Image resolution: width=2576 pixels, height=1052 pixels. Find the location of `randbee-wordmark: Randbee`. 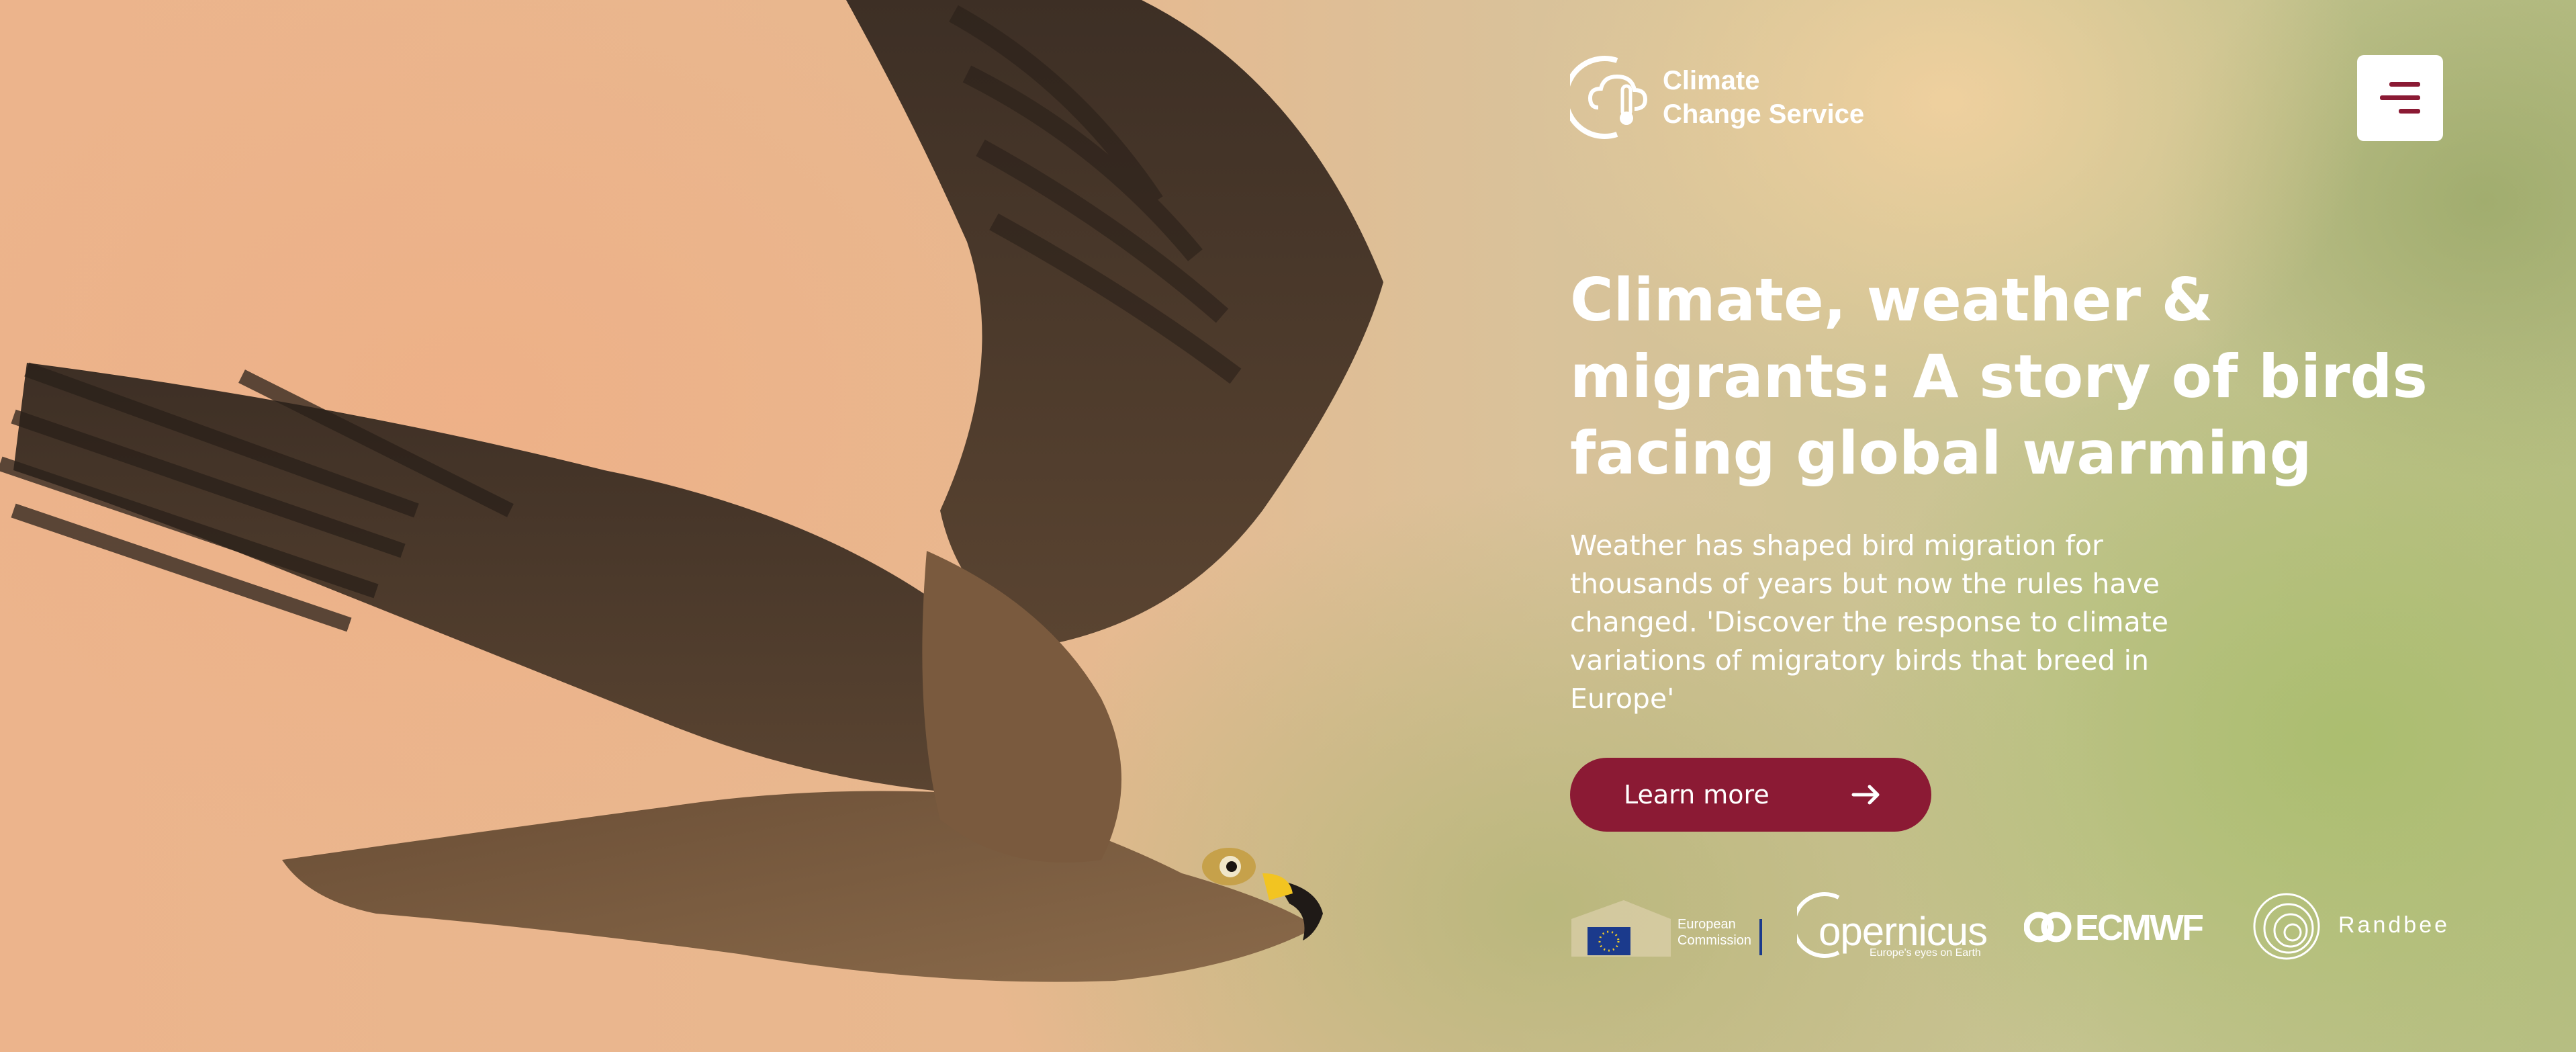

randbee-wordmark: Randbee is located at coordinates (2394, 925).